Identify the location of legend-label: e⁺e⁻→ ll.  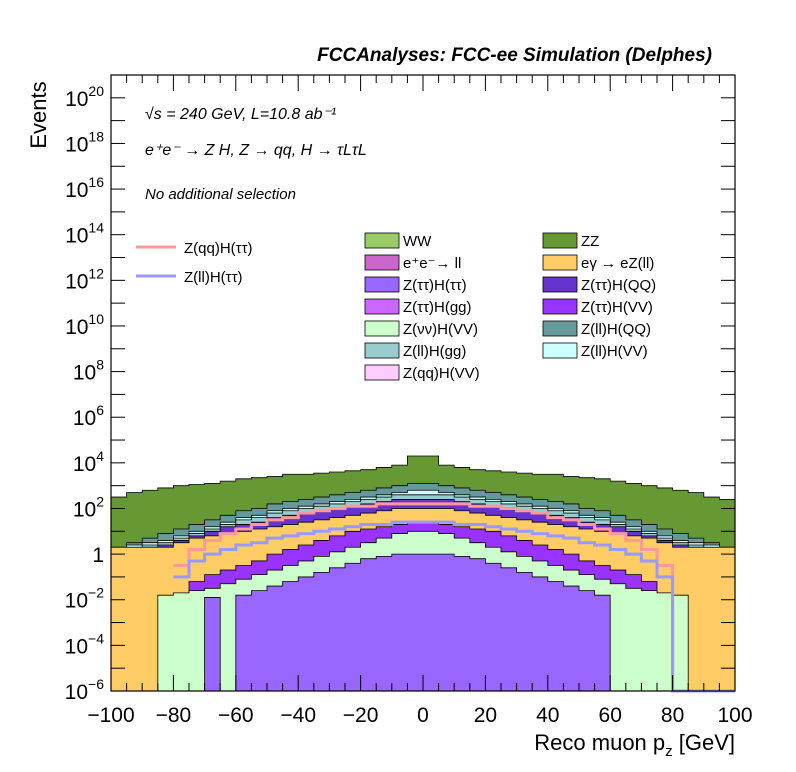
(432, 263).